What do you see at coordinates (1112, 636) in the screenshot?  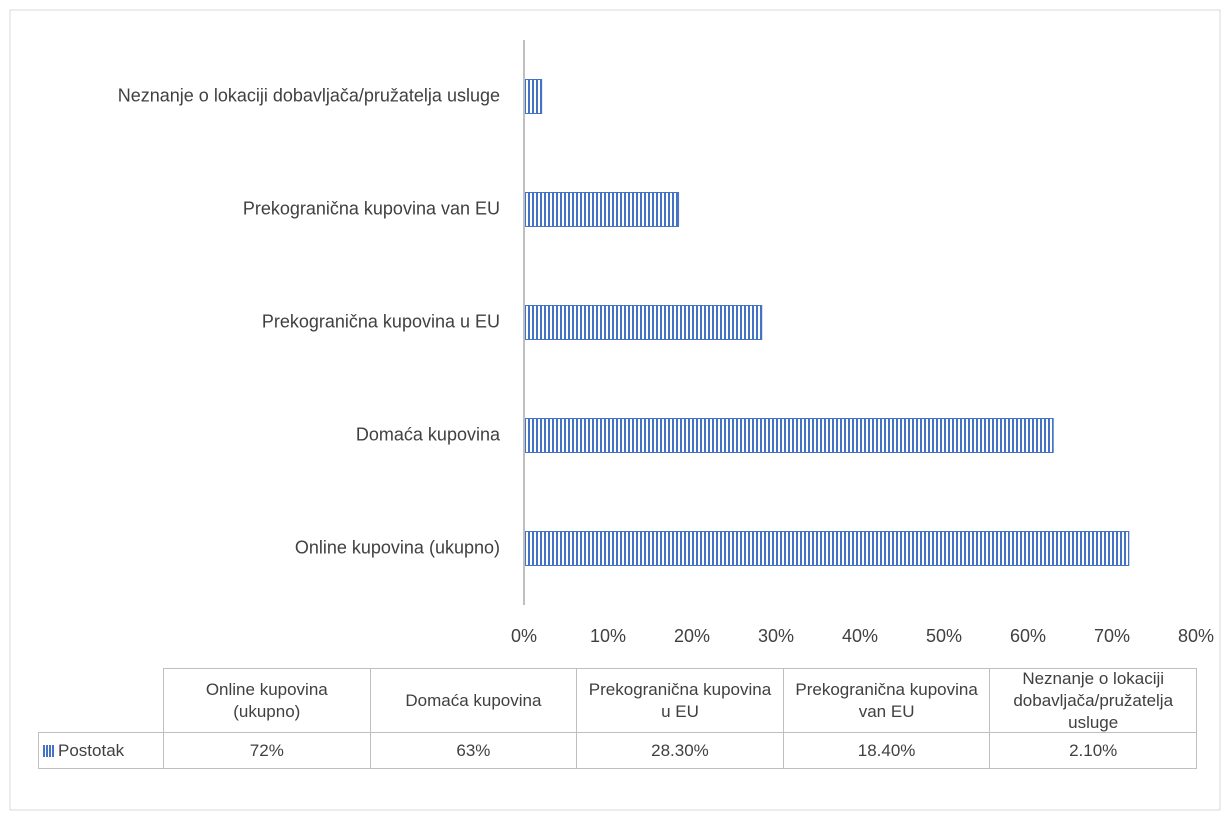 I see `x-tick-label: 70%` at bounding box center [1112, 636].